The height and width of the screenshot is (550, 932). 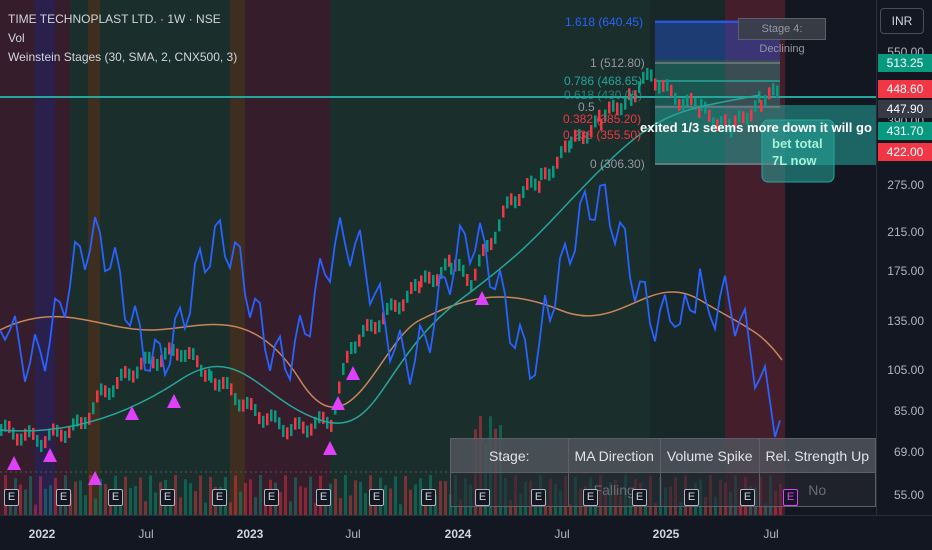 What do you see at coordinates (114, 19) in the screenshot?
I see `symbol-title: TIME TECHNOPLAST LTD. · 1W · NSE` at bounding box center [114, 19].